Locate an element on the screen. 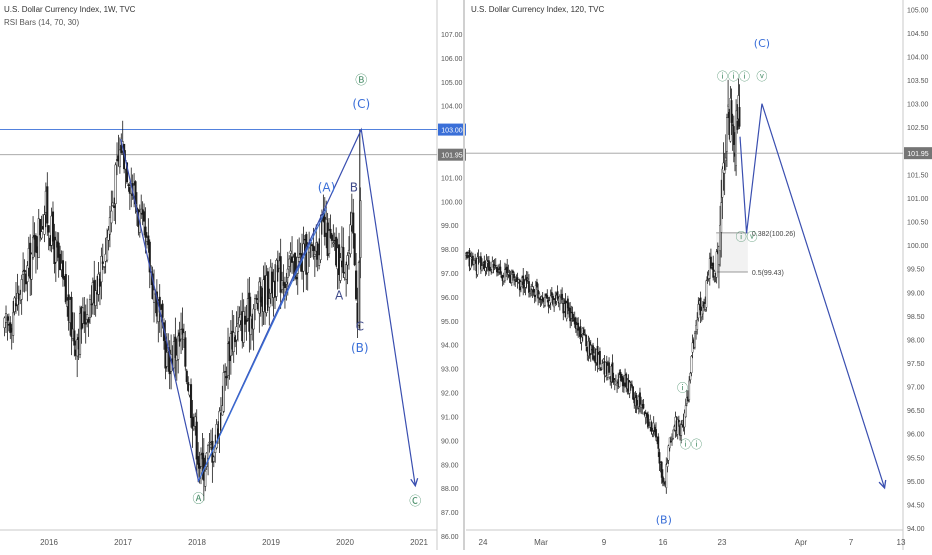 The image size is (932, 555). right-y-tick-label: 97.50 is located at coordinates (916, 364).